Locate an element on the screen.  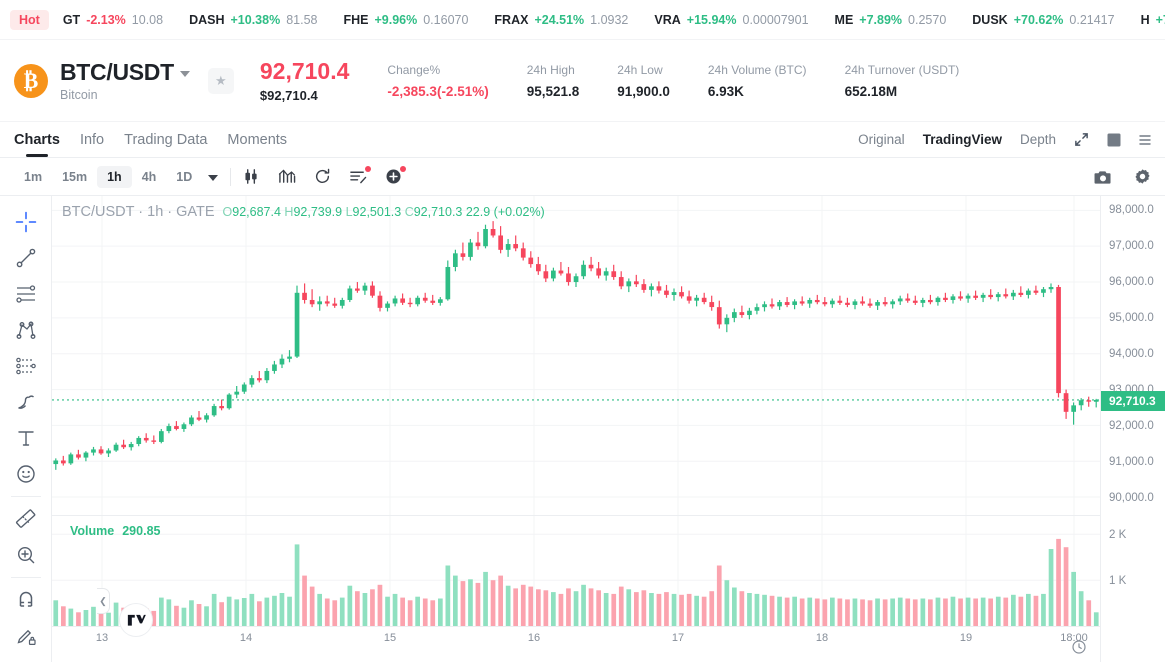
camera-icon is located at coordinates (1103, 177).